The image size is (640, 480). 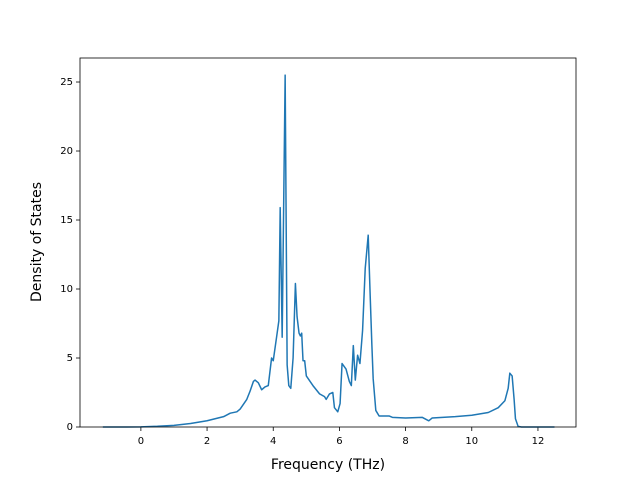 I want to click on y-tick-label: 5, so click(x=70, y=358).